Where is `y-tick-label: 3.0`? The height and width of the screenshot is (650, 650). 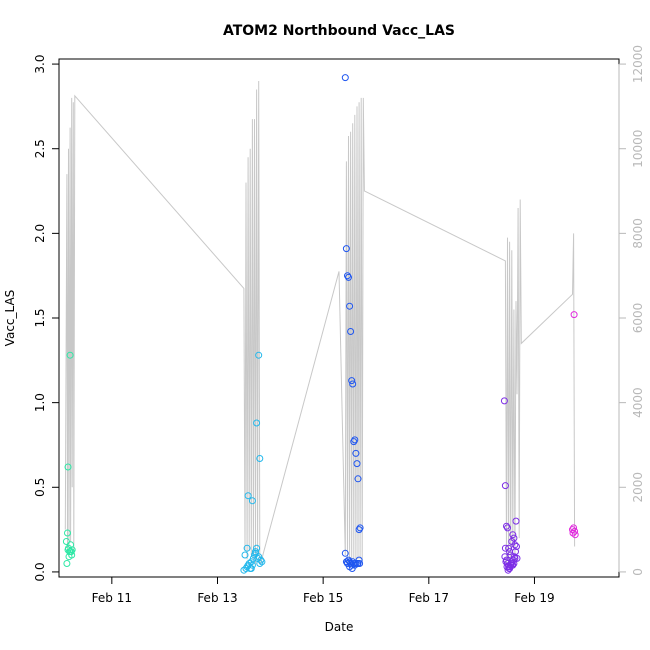 y-tick-label: 3.0 is located at coordinates (40, 64).